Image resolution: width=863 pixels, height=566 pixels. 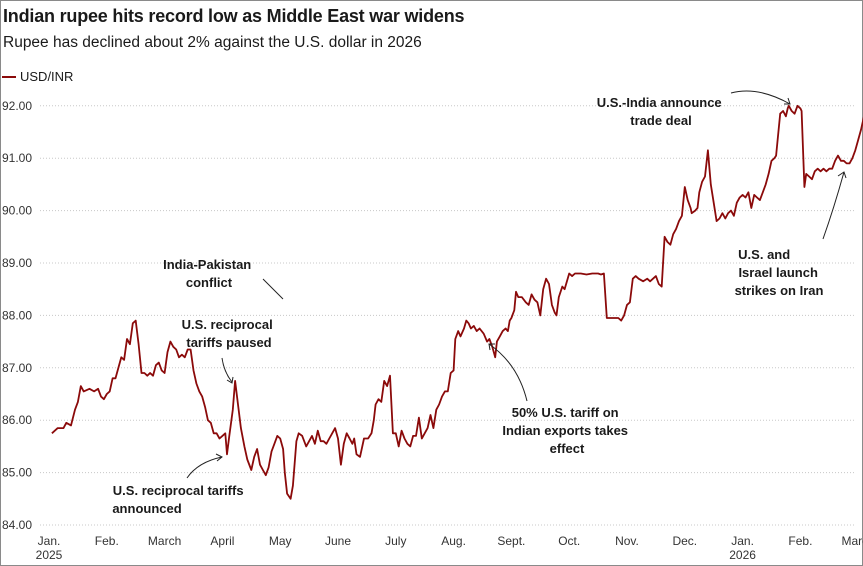 I want to click on x-tick-label: Sept., so click(x=511, y=541).